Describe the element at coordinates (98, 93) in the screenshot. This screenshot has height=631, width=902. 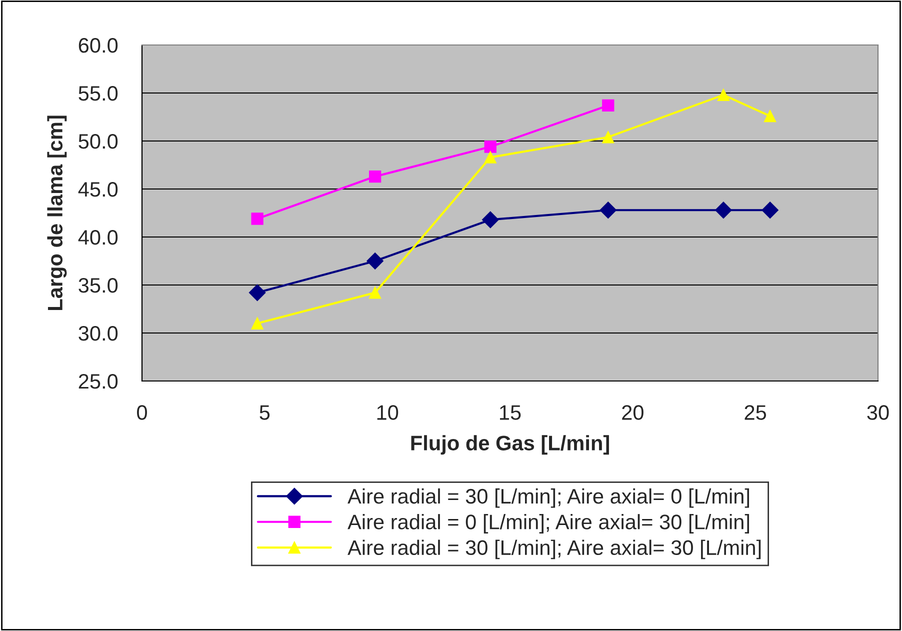
I see `y-tick-label: 55.0` at that location.